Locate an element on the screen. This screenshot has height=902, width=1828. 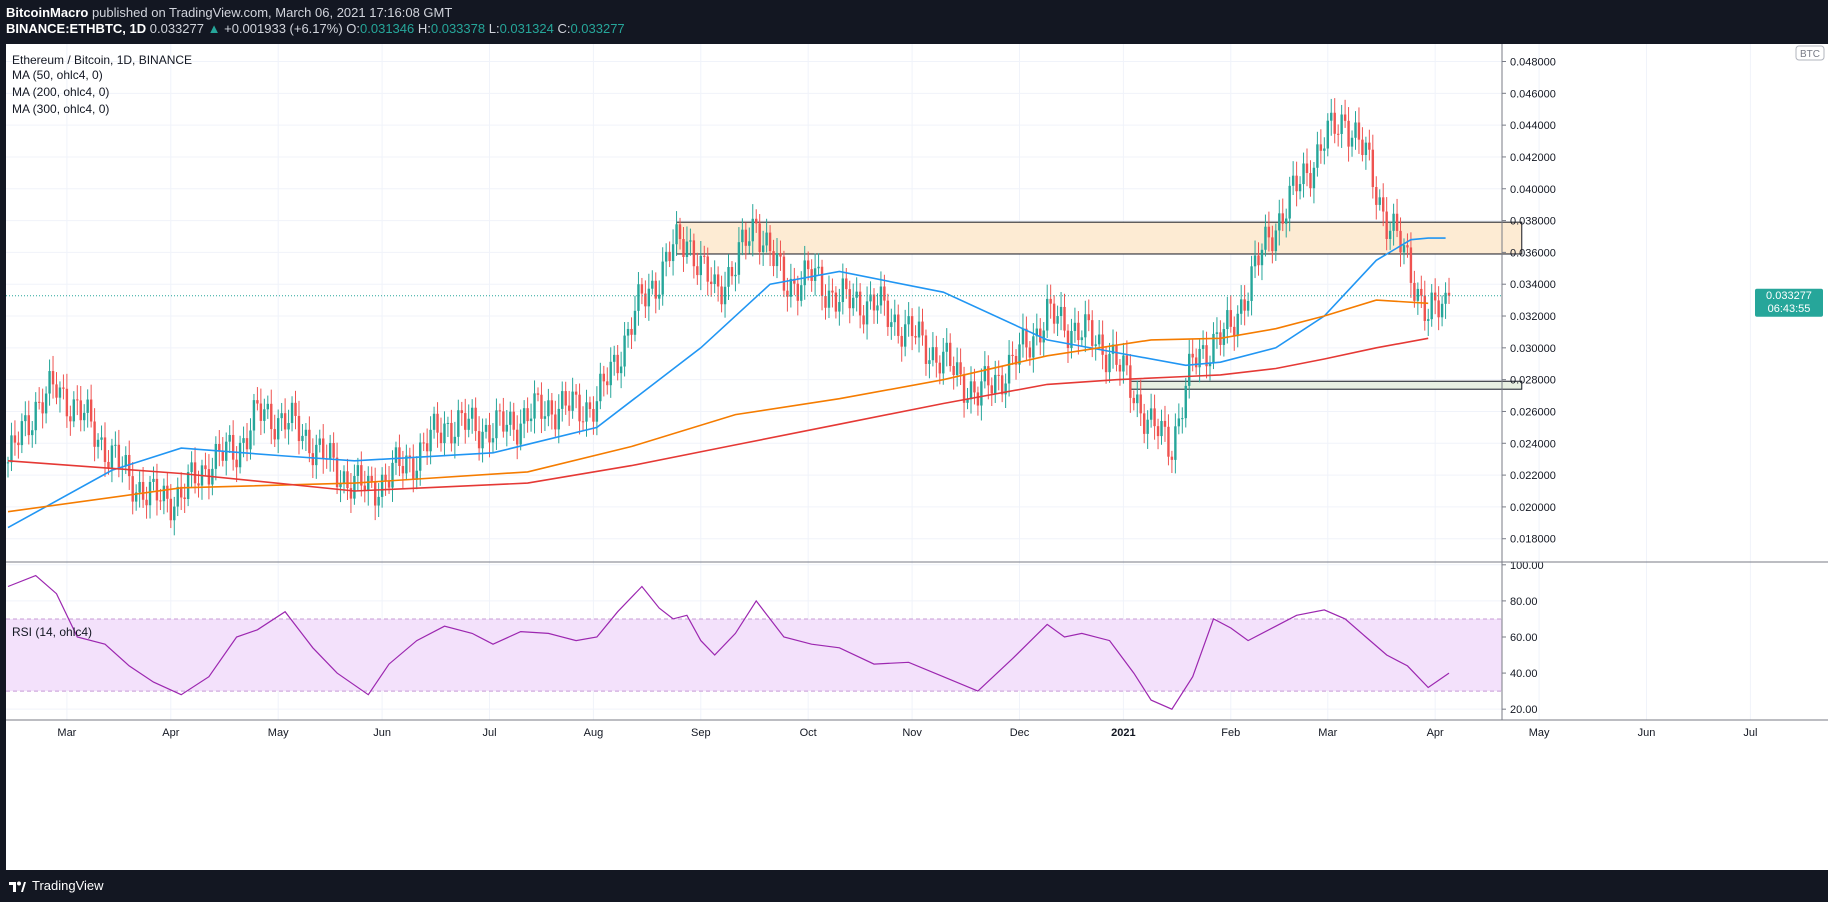
low-label: L: is located at coordinates (494, 28).